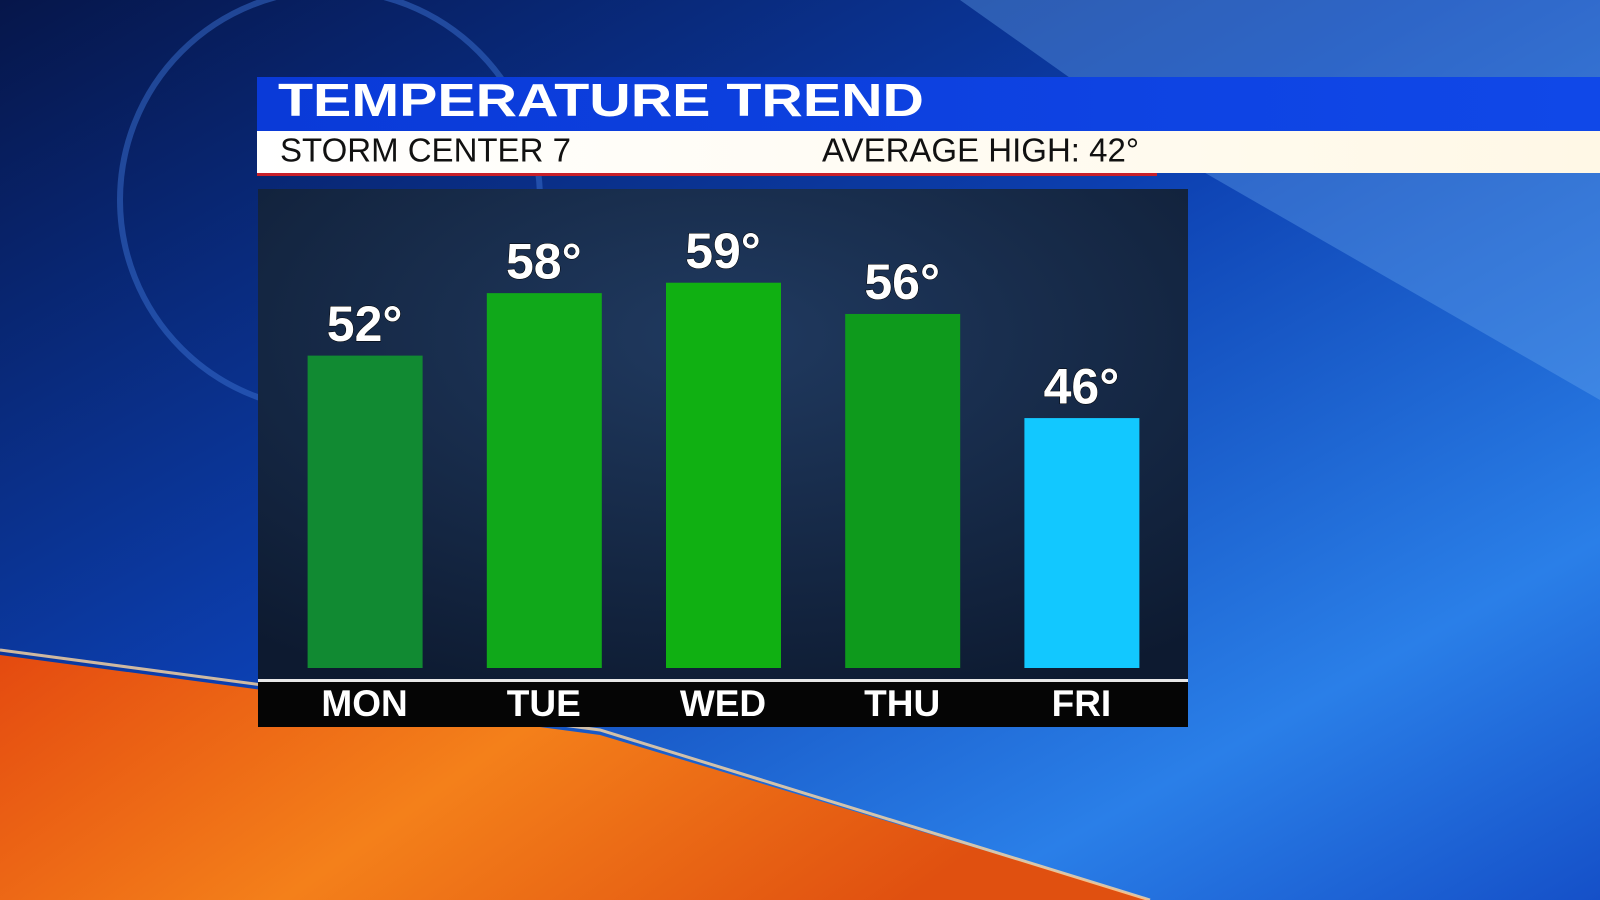 This screenshot has width=1600, height=900. What do you see at coordinates (723, 251) in the screenshot?
I see `value-label: 59°` at bounding box center [723, 251].